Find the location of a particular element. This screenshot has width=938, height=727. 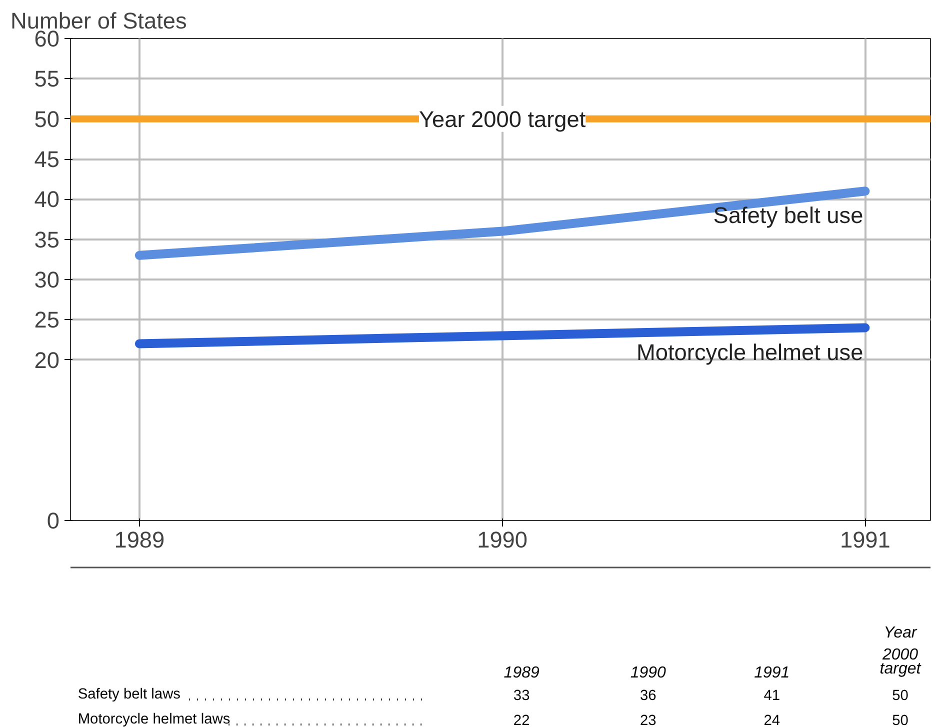

data-label: 24 is located at coordinates (772, 720).